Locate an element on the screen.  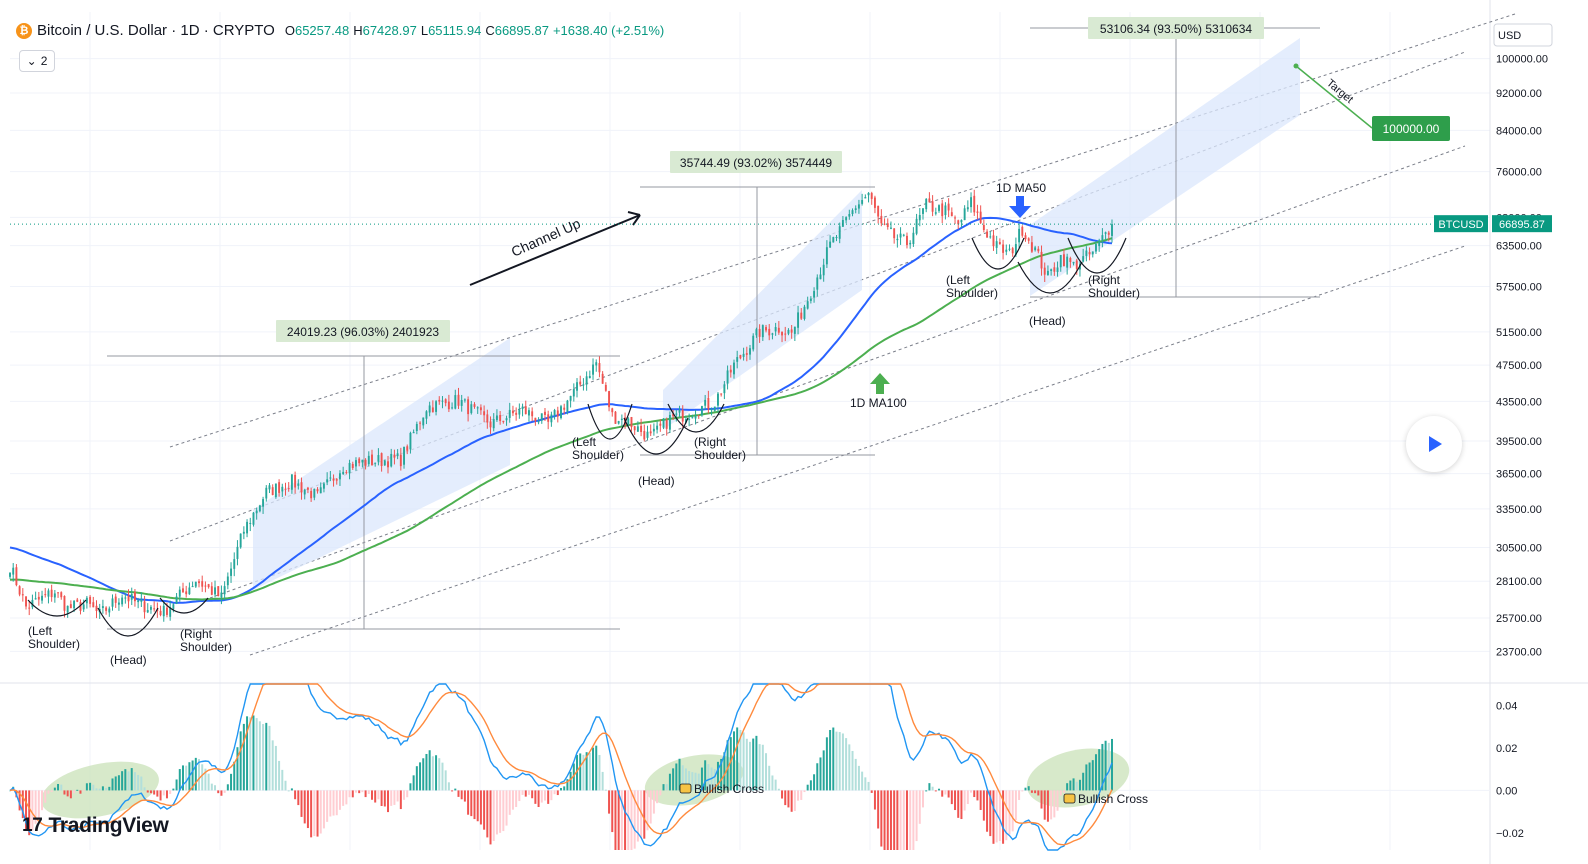
symbol-title: Bitcoin / U.S. Dollar · 1D · CRYPTO is located at coordinates (156, 30).